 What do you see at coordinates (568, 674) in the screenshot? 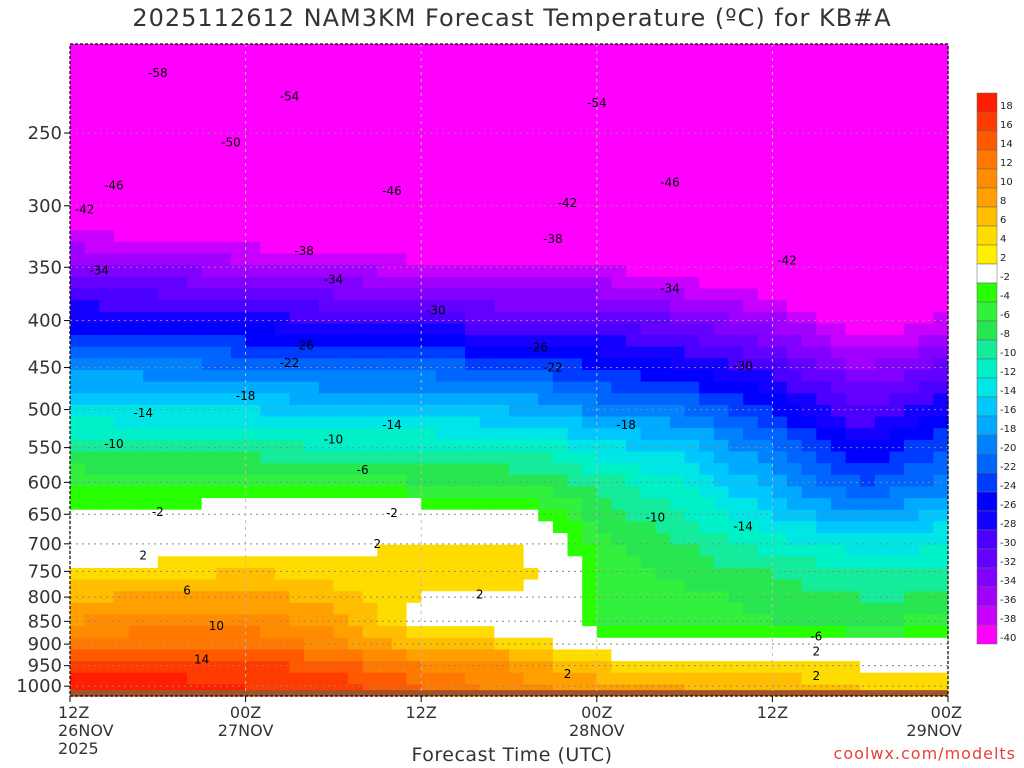
I see `contour-label: 2` at bounding box center [568, 674].